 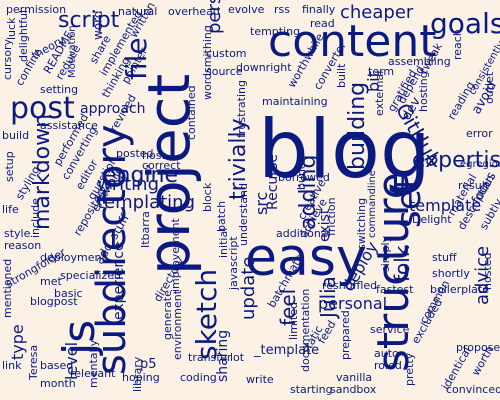 What do you see at coordinates (72, 51) in the screenshot?
I see `word-motivation: Motivation` at bounding box center [72, 51].